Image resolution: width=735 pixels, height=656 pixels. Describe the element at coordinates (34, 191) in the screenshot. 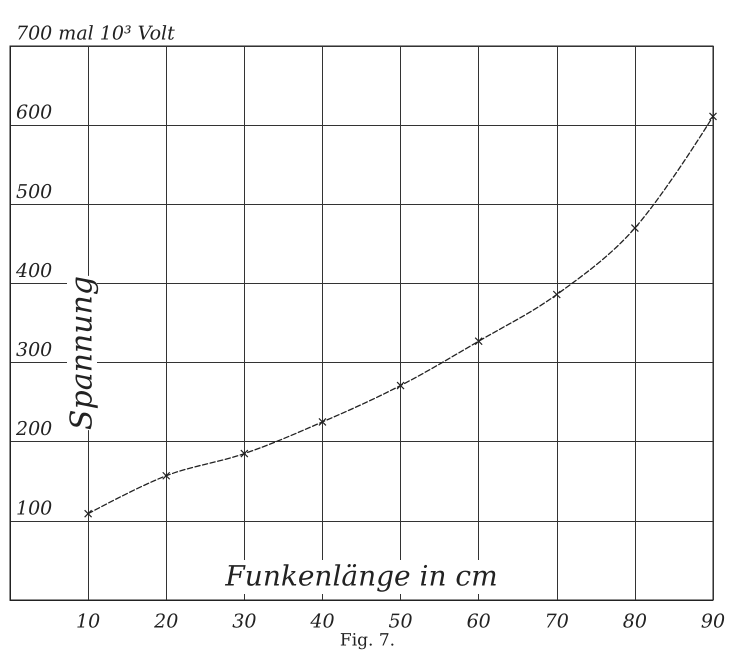

I see `y-tick-label: 500` at that location.